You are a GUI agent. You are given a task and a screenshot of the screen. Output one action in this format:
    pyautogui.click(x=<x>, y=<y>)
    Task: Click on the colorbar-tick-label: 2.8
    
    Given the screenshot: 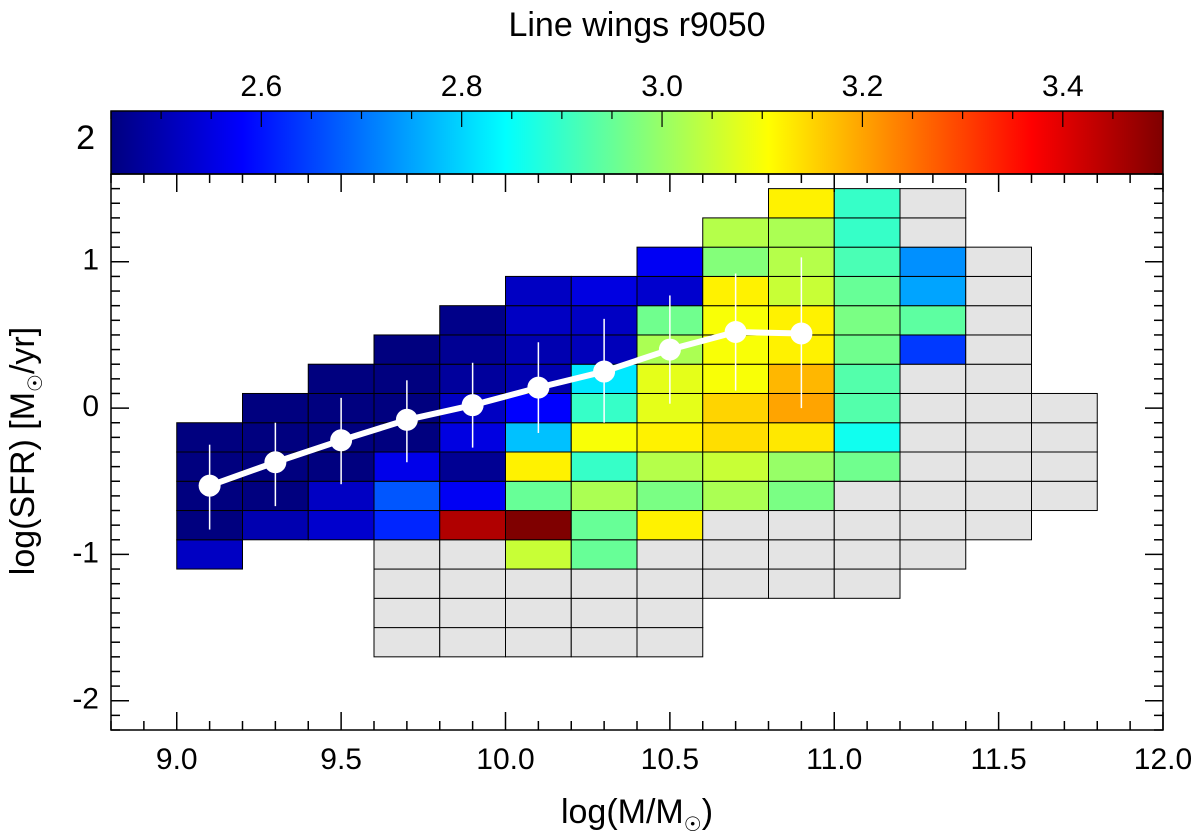 What is the action you would take?
    pyautogui.click(x=462, y=86)
    